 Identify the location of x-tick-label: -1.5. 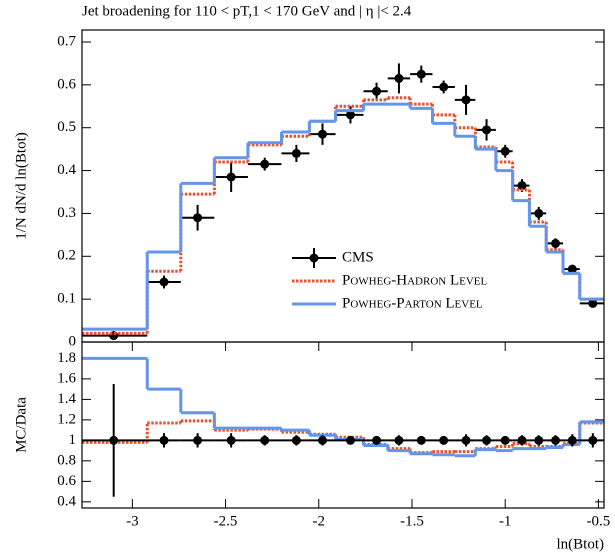
(412, 521).